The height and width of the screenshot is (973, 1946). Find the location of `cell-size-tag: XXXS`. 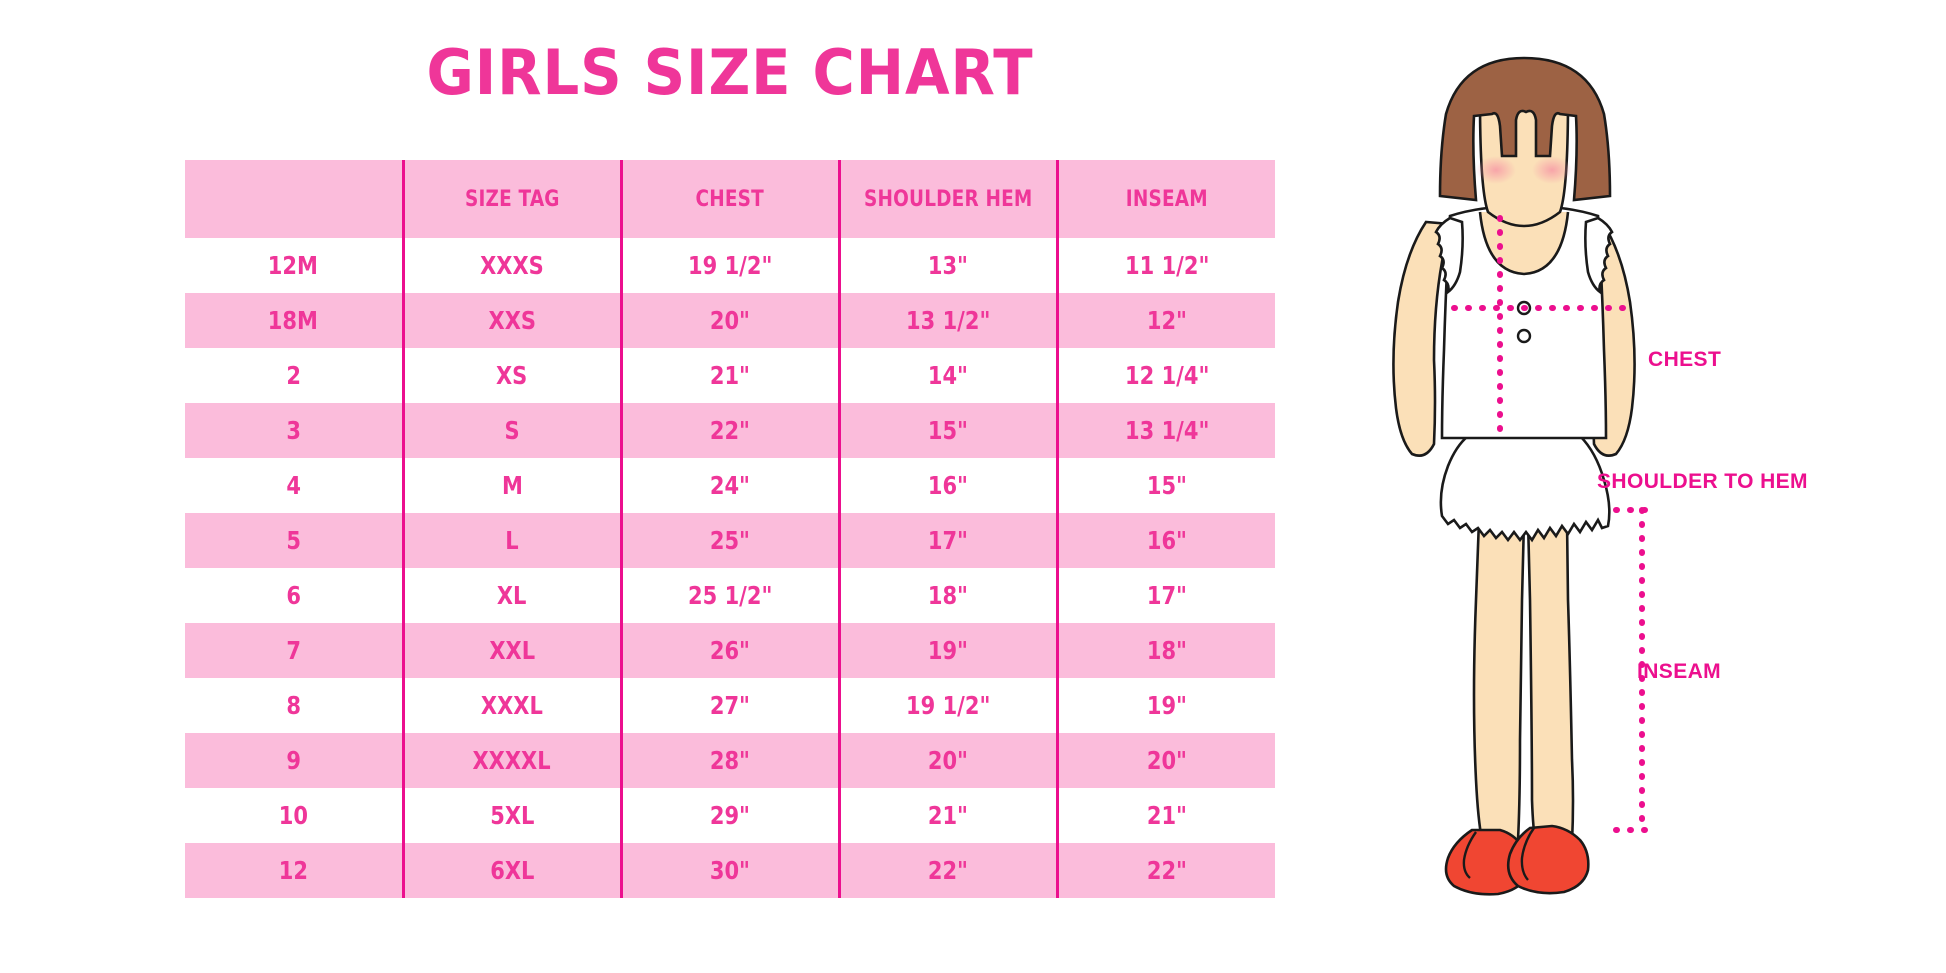

cell-size-tag: XXXS is located at coordinates (511, 265).